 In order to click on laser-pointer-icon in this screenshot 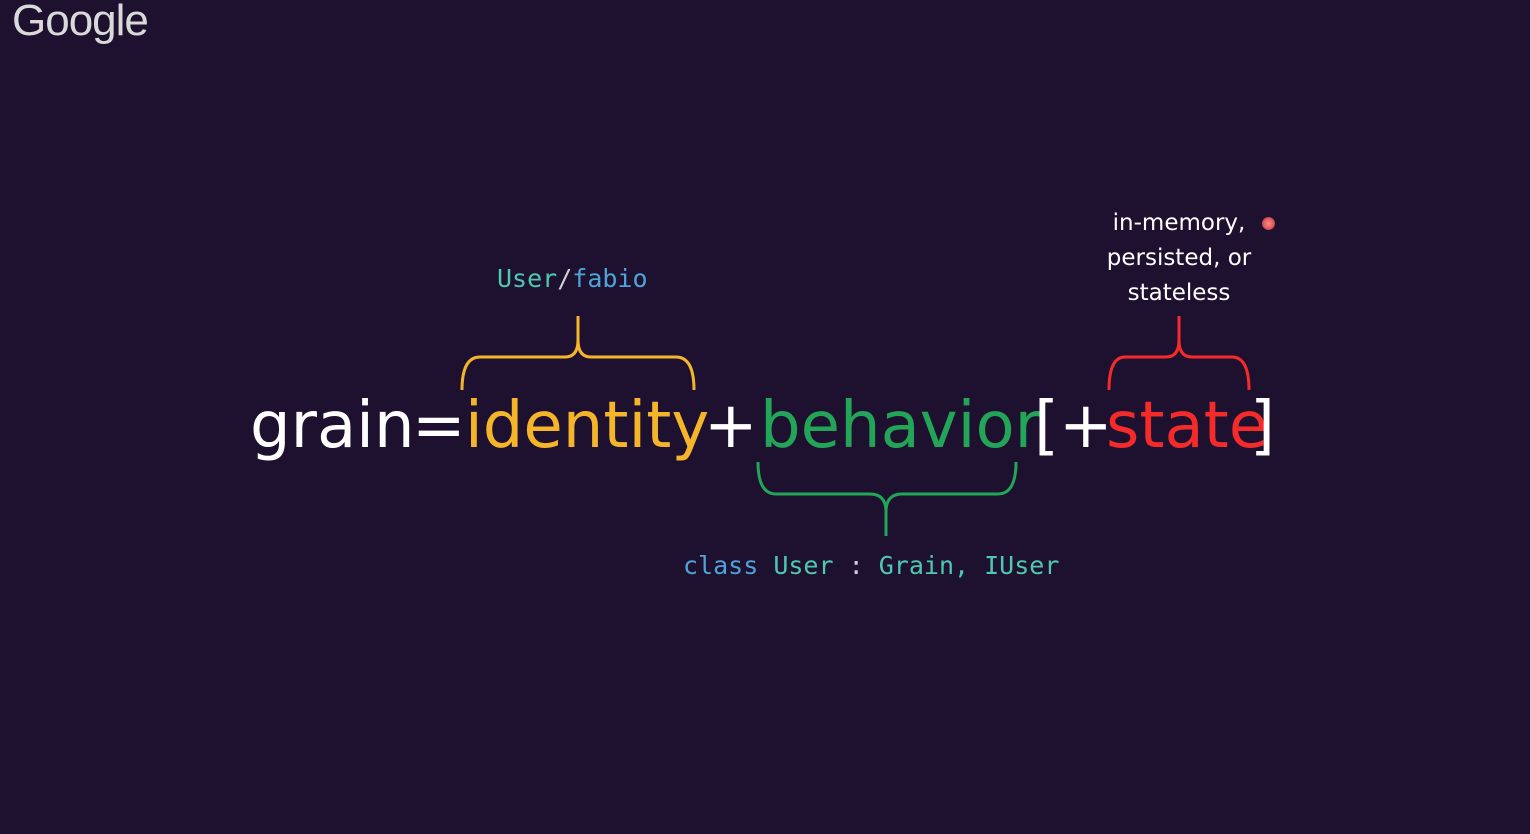, I will do `click(1268, 223)`.